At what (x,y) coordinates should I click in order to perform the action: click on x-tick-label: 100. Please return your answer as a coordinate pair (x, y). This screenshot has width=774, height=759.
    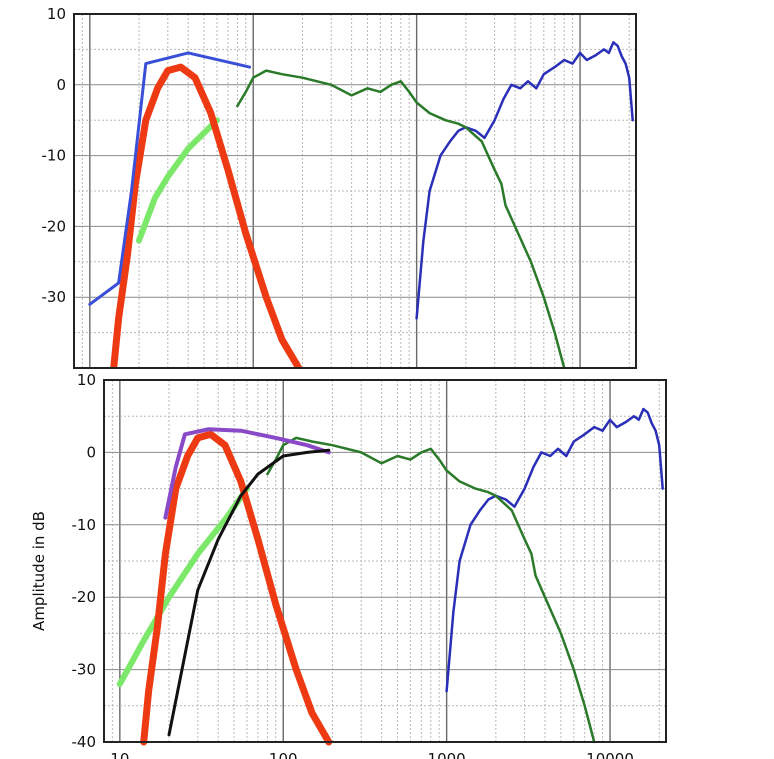
    Looking at the image, I should click on (283, 754).